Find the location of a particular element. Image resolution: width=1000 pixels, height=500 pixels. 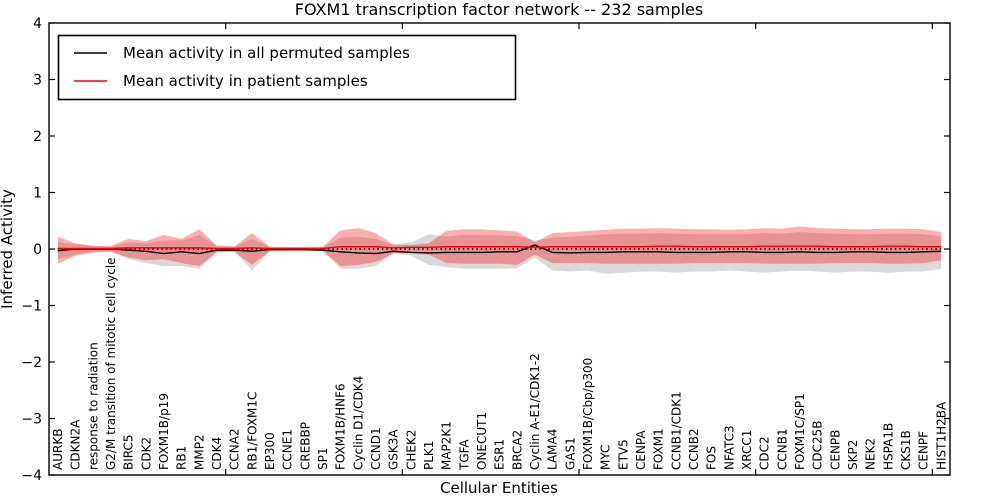

entity-label: FOXM1B/Cbp/p300 is located at coordinates (588, 414).